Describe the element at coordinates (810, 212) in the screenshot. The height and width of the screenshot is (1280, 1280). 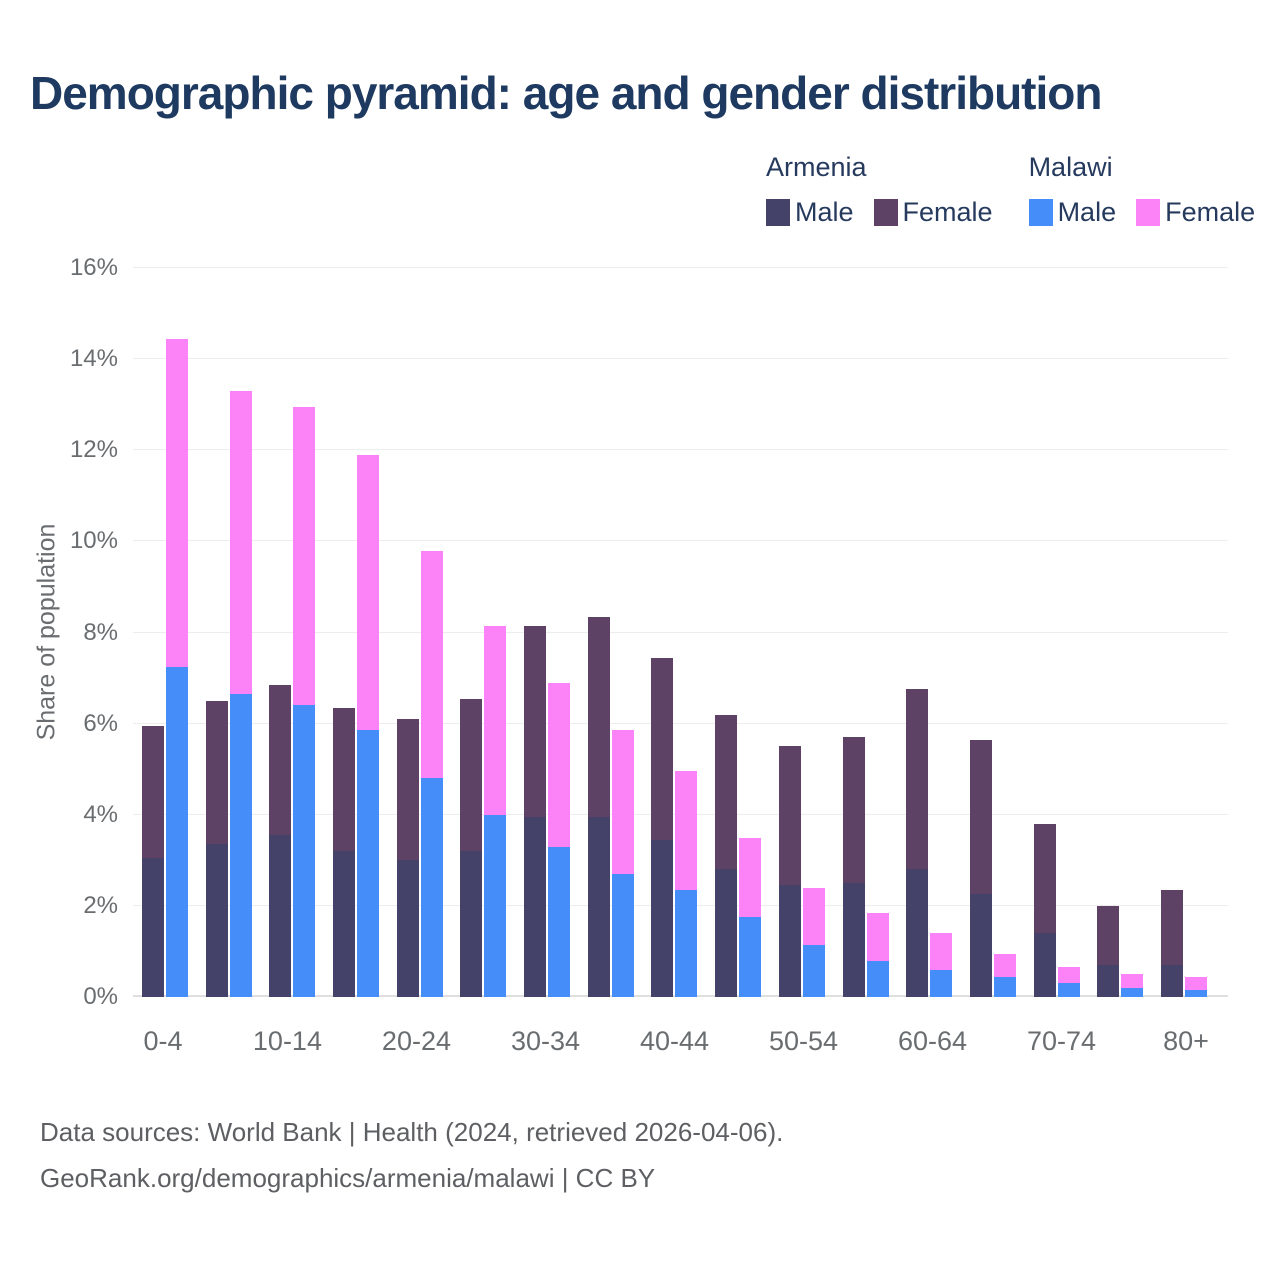
I see `legend-item-armenia-male: Male` at that location.